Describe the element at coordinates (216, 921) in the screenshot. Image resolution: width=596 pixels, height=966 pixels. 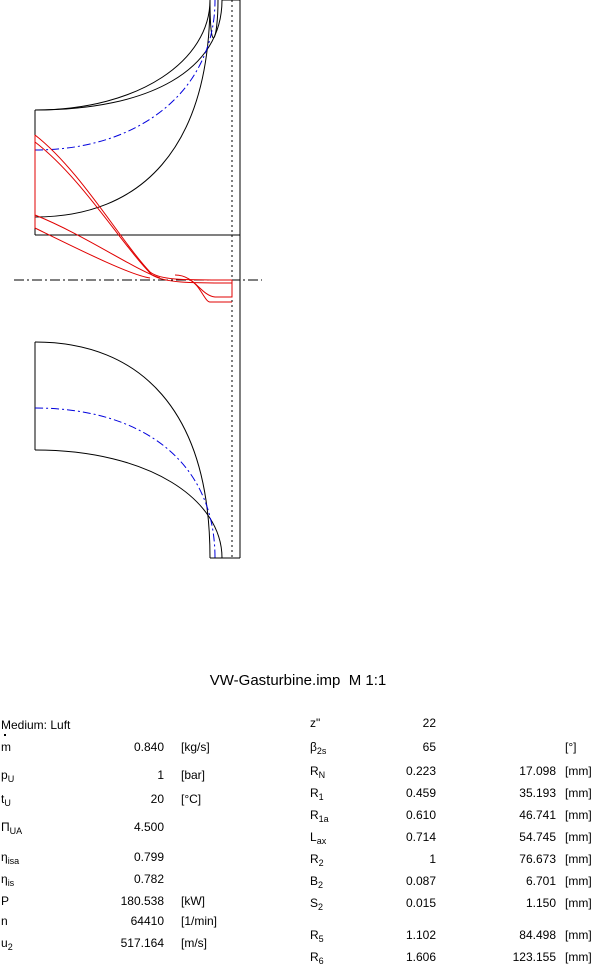
I see `left-param-unit: [1/min]` at that location.